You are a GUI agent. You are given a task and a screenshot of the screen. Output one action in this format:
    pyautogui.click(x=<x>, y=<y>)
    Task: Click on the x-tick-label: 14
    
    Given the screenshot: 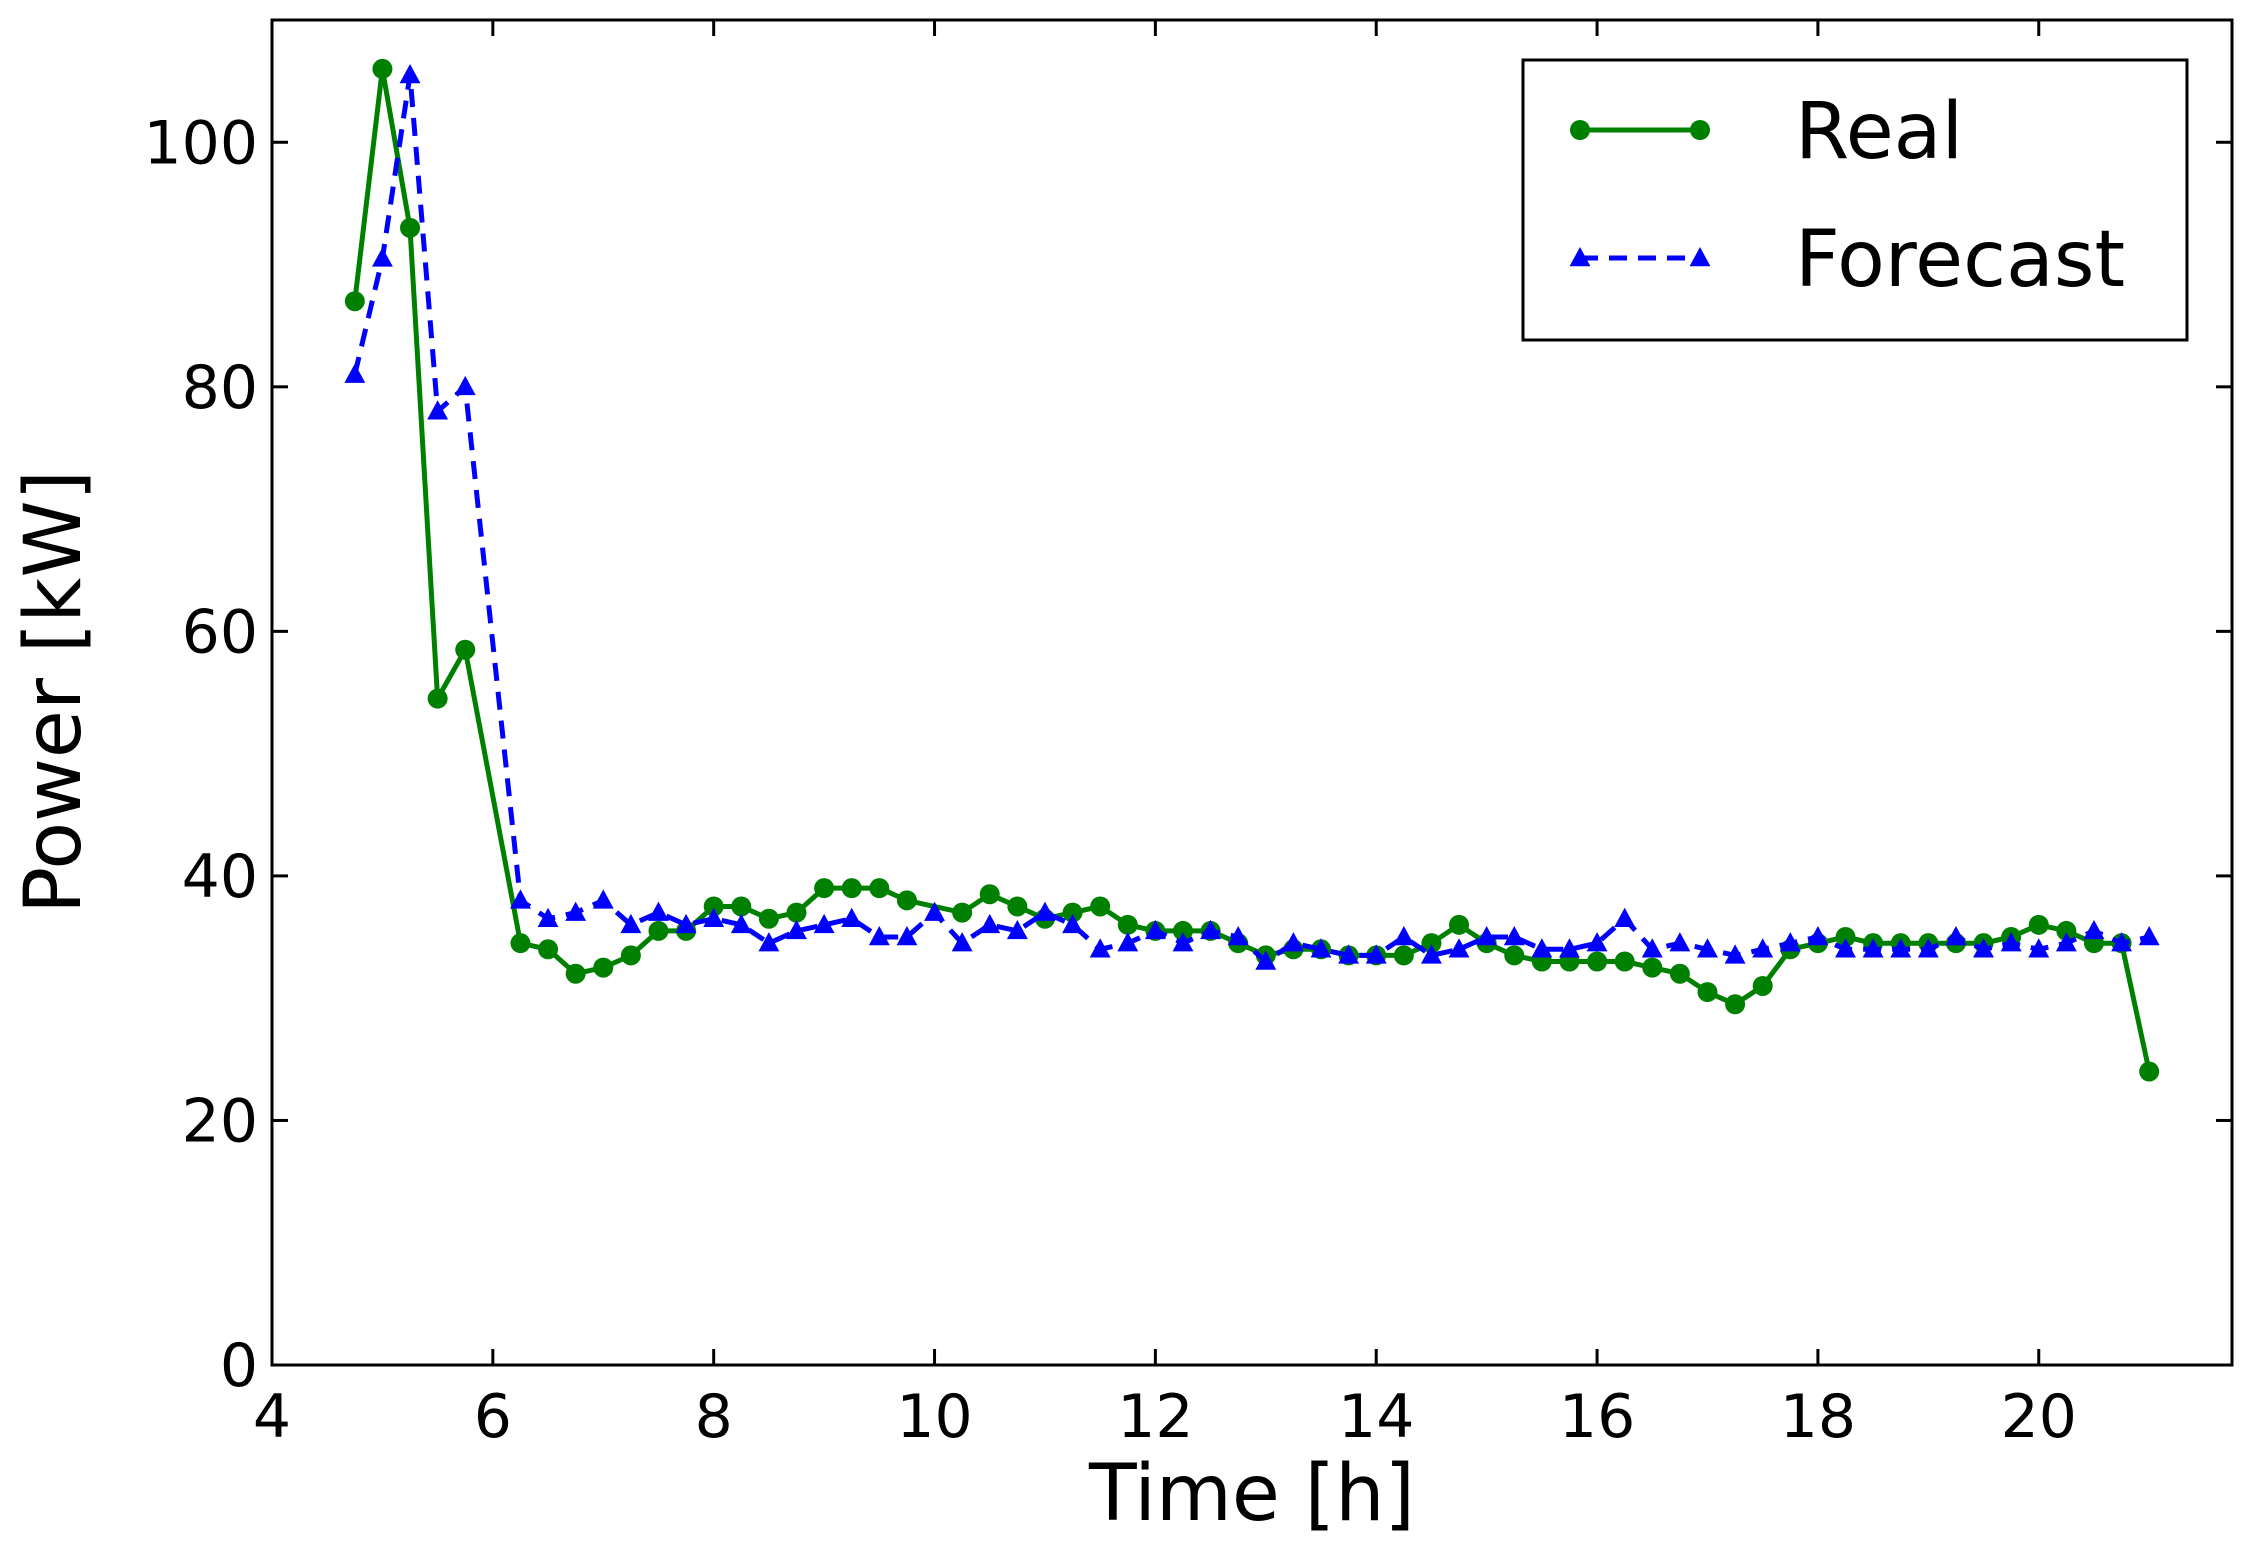 What is the action you would take?
    pyautogui.click(x=1376, y=1417)
    